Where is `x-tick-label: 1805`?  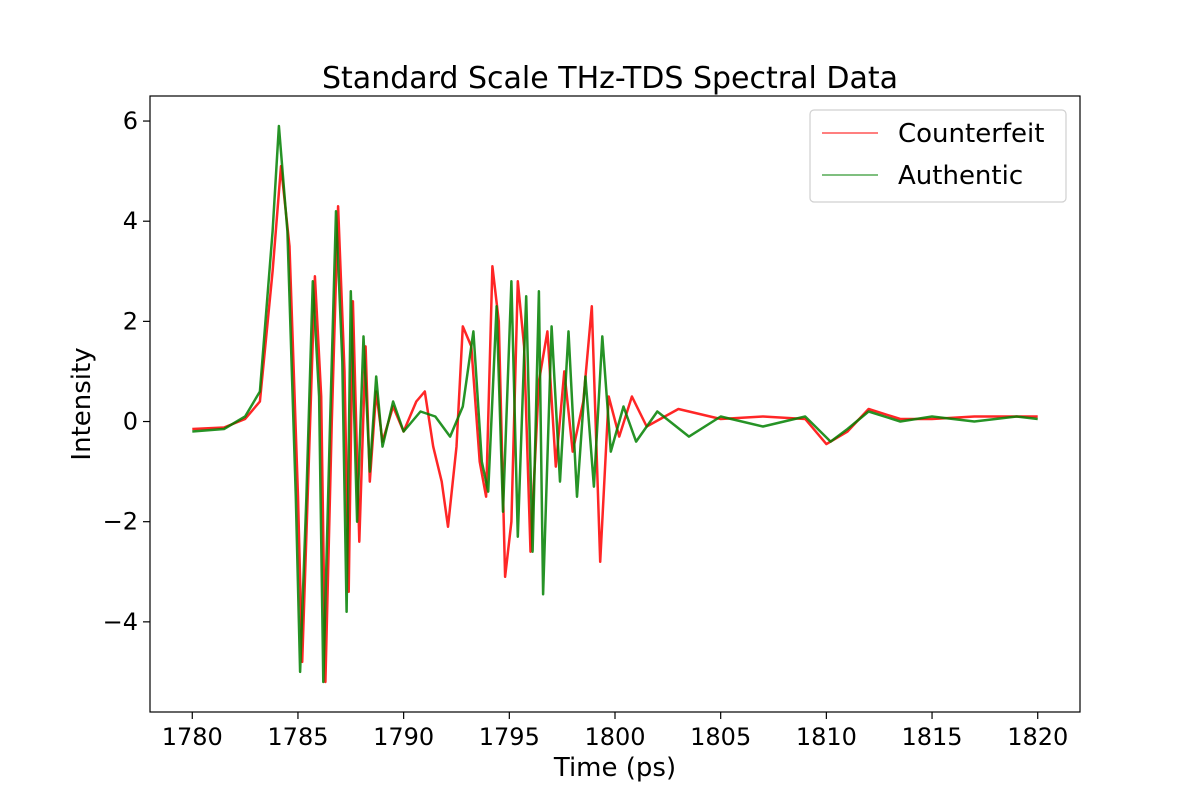 x-tick-label: 1805 is located at coordinates (720, 737).